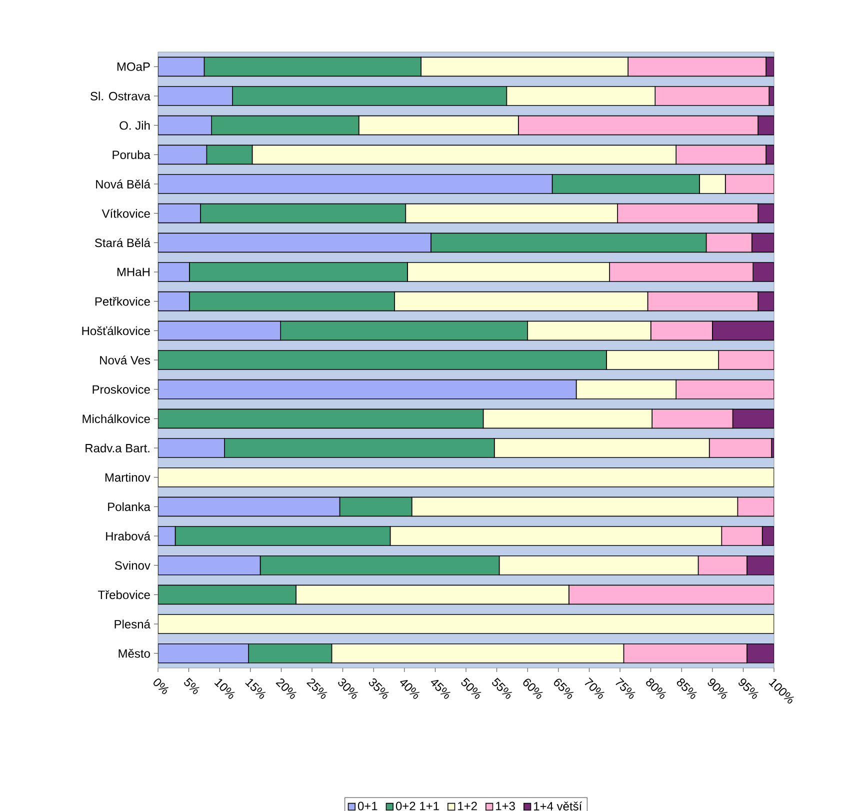 The width and height of the screenshot is (859, 811). I want to click on y-tick-label: Proskovice, so click(121, 389).